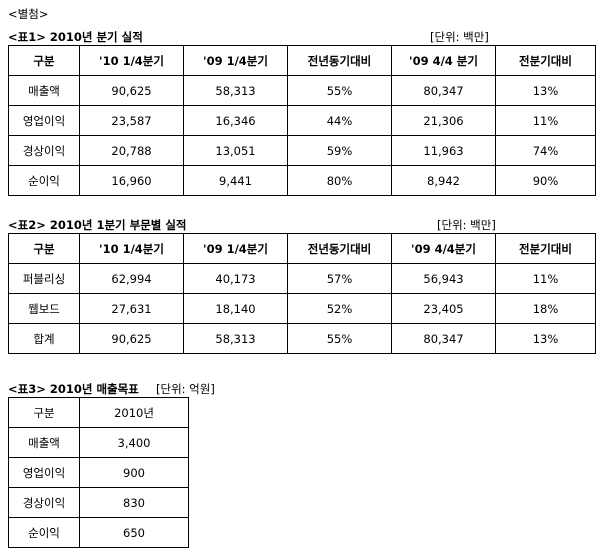  What do you see at coordinates (339, 180) in the screenshot?
I see `table-cell: 80%` at bounding box center [339, 180].